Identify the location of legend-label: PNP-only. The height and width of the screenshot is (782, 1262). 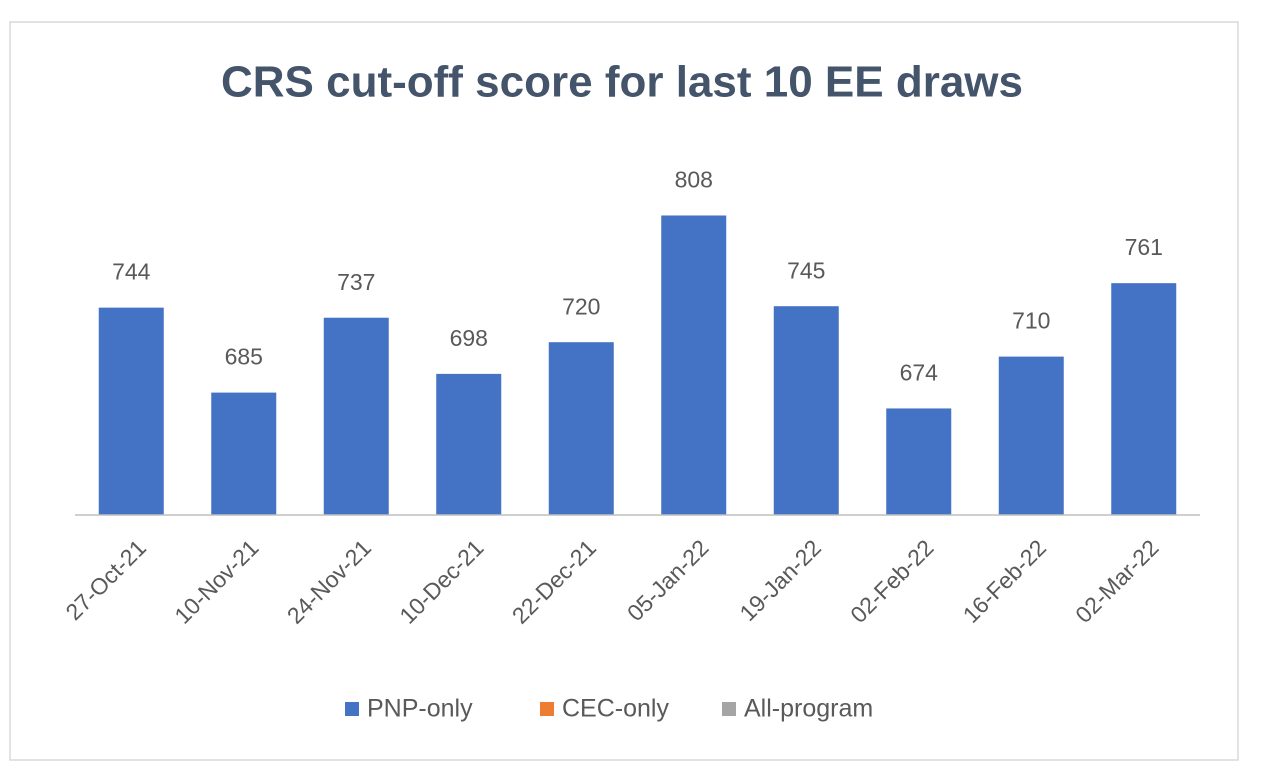
(420, 709).